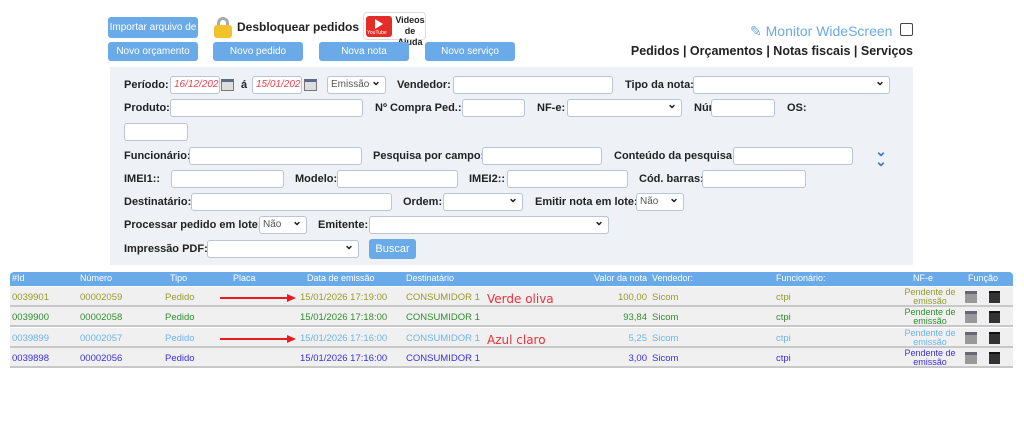  What do you see at coordinates (493, 108) in the screenshot?
I see `purchase-order-input` at bounding box center [493, 108].